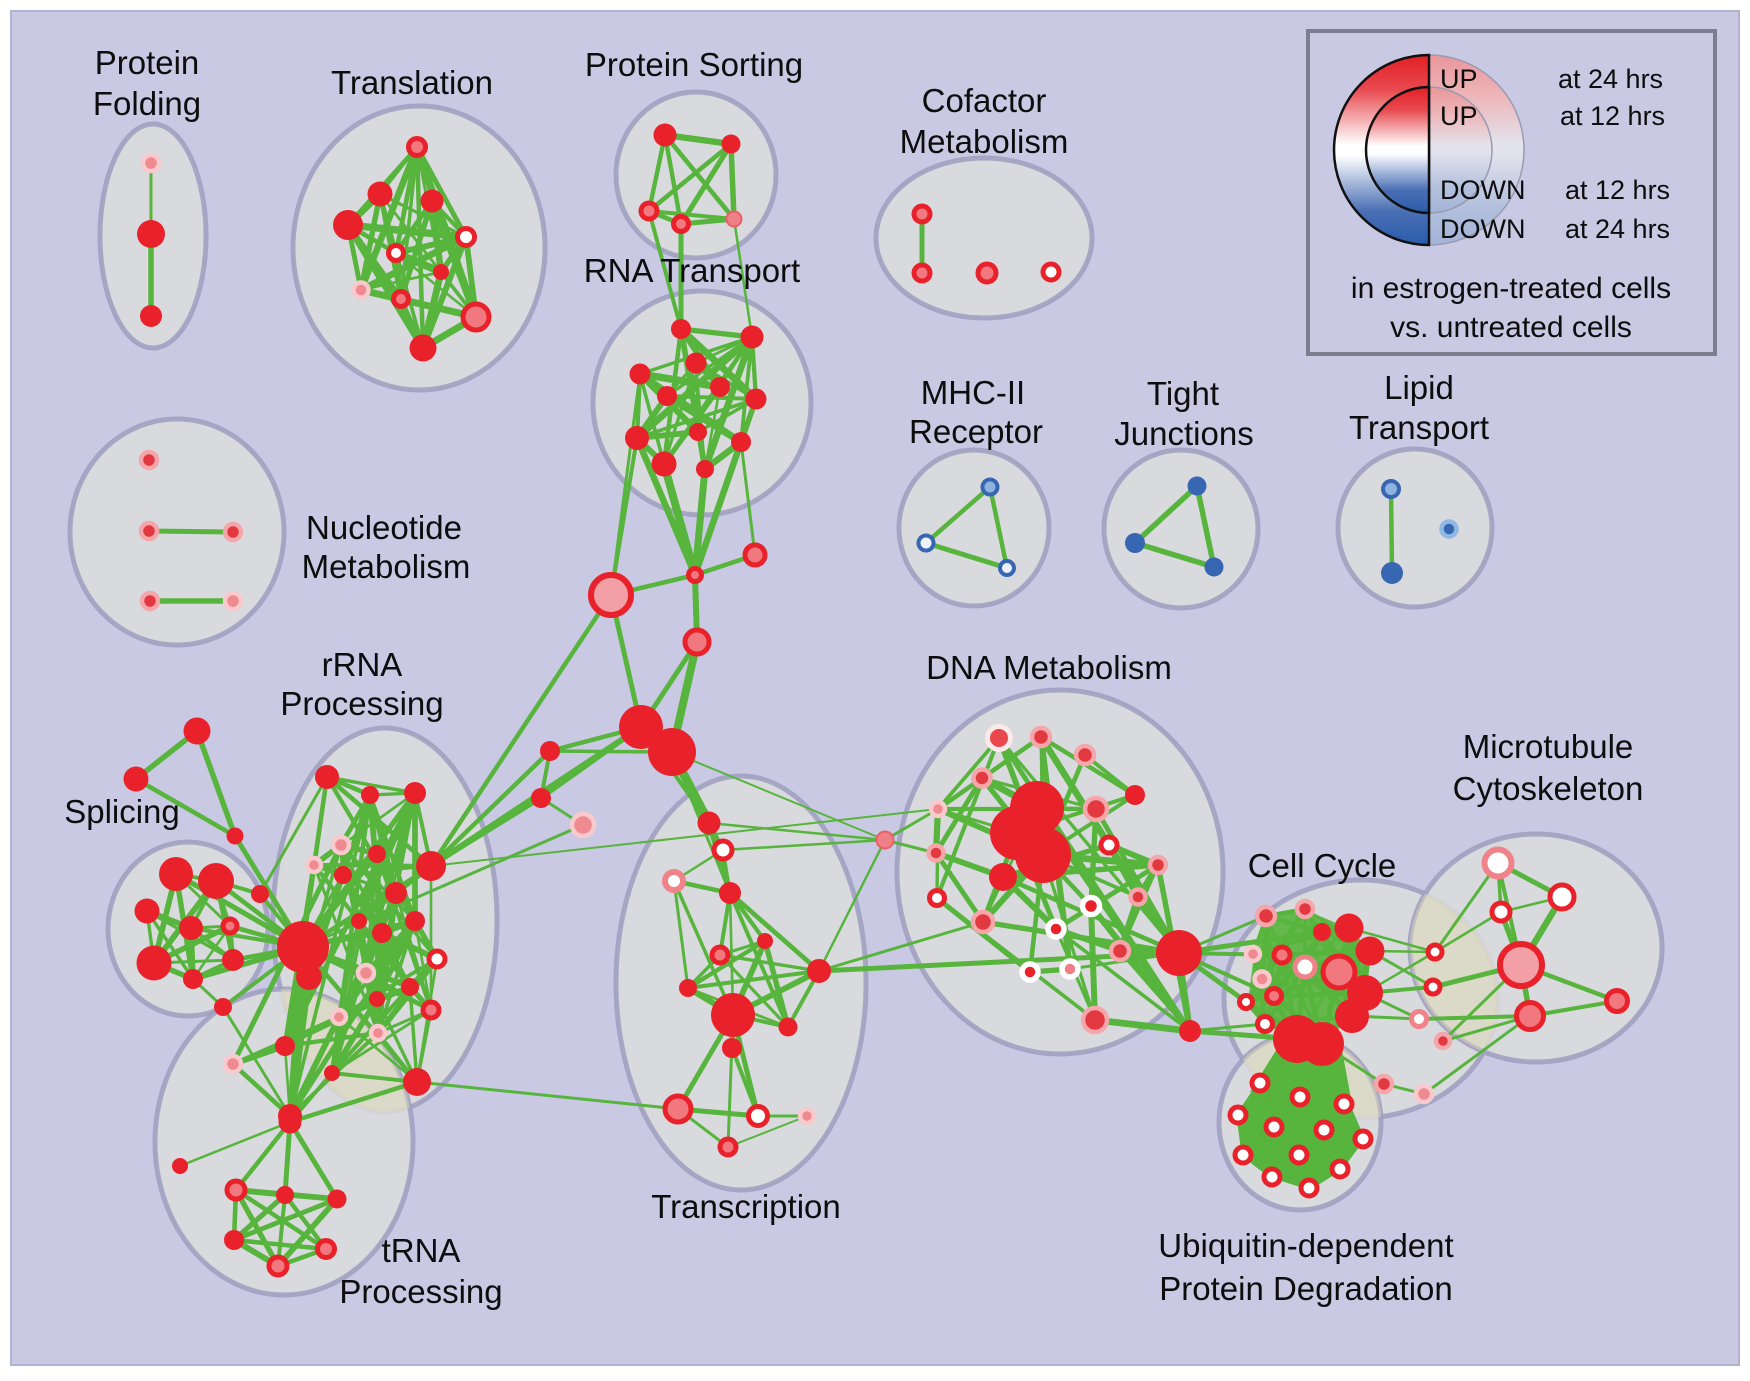  Describe the element at coordinates (1049, 667) in the screenshot. I see `svg-text: DNA Metabolism` at that location.